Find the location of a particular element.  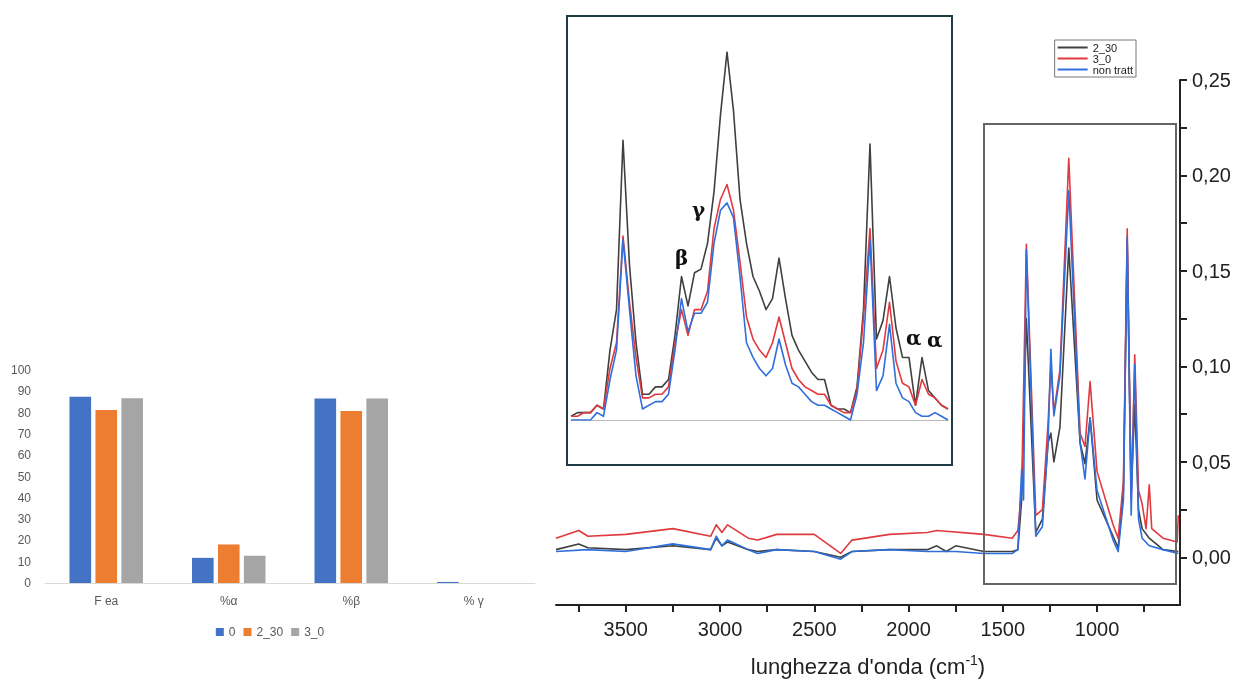

x-tick-label: 2500 is located at coordinates (814, 629).